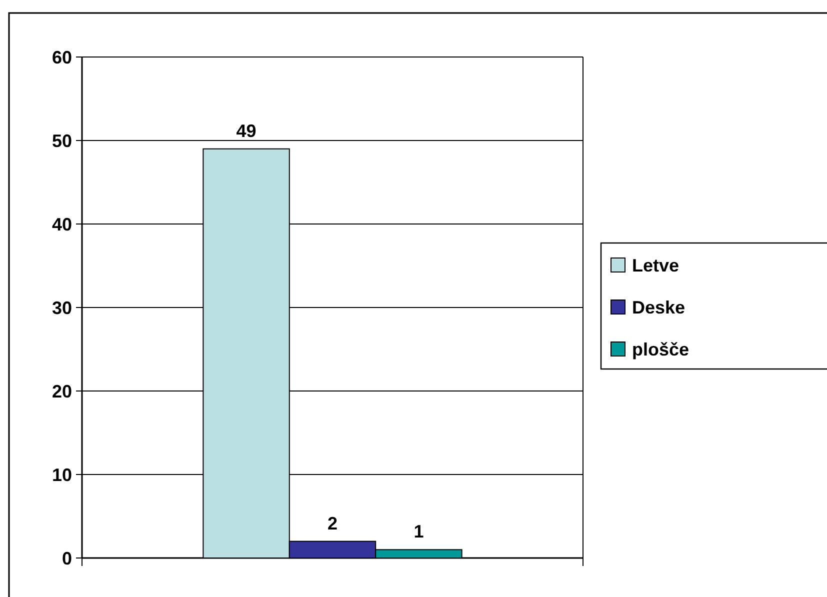 Image resolution: width=827 pixels, height=597 pixels. I want to click on legend-label: Deske, so click(659, 307).